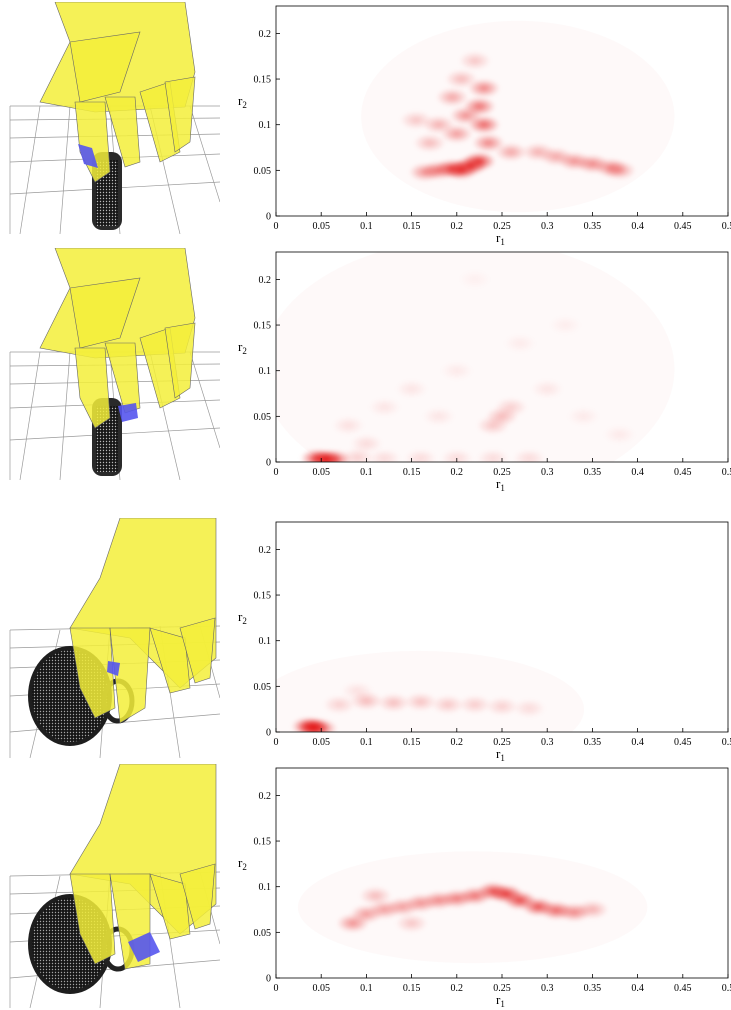 Image resolution: width=731 pixels, height=1010 pixels. I want to click on x-tick-label: 0.05, so click(321, 742).